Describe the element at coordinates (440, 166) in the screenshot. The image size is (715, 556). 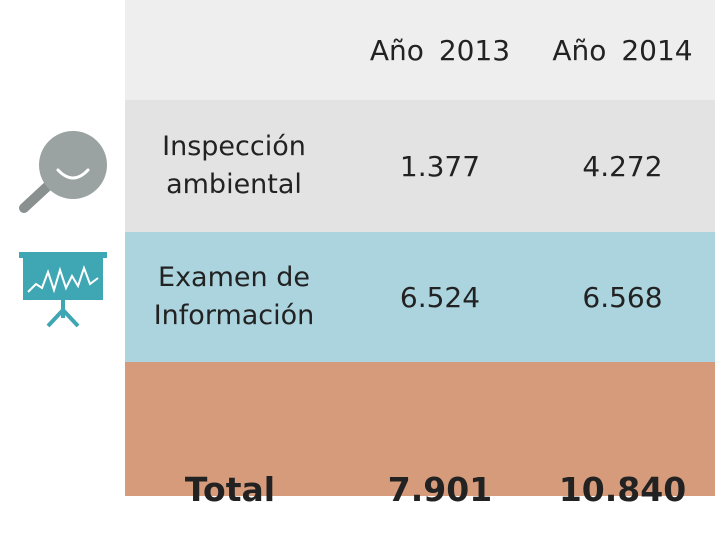
I see `cell-value: 1.377` at that location.